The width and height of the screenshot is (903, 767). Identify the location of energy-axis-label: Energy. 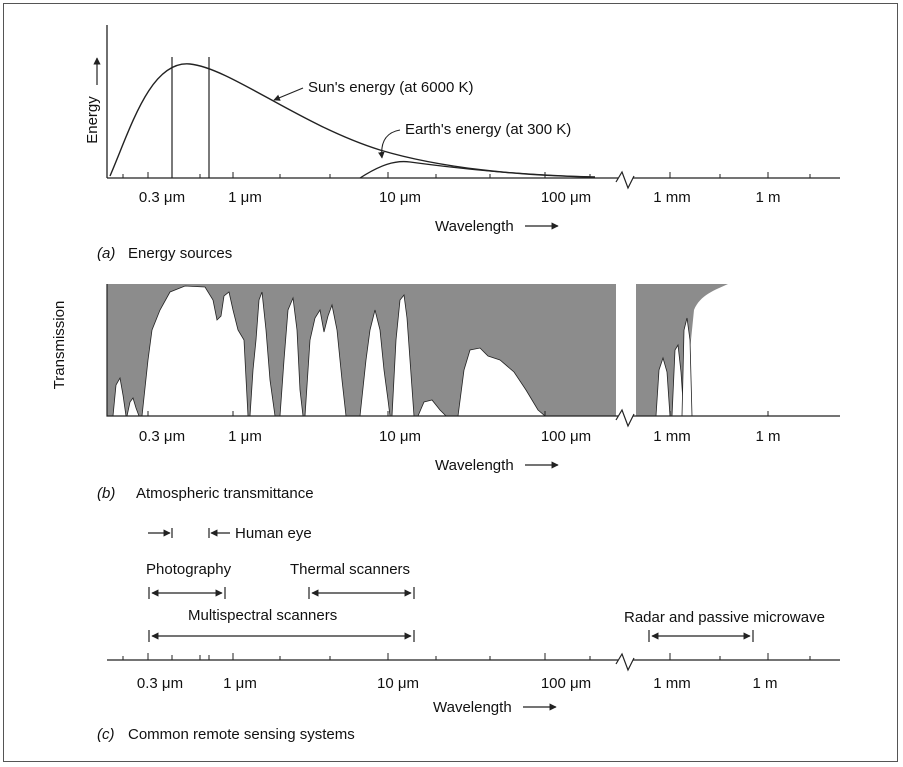
(92, 120).